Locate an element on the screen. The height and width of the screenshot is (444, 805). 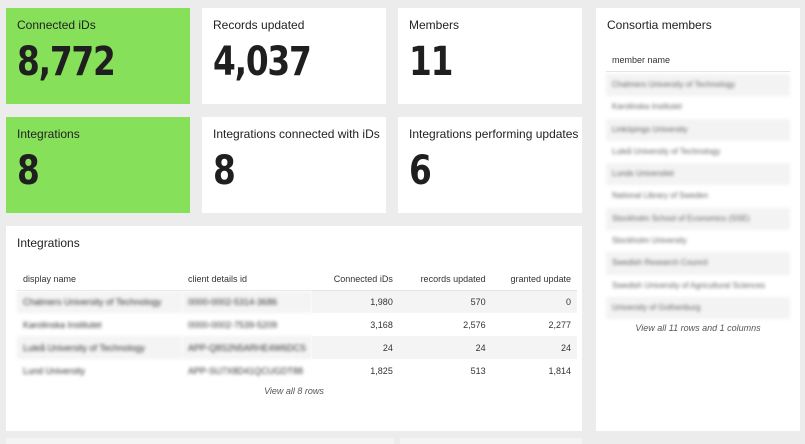
list-item: Stockholm University is located at coordinates (649, 241).